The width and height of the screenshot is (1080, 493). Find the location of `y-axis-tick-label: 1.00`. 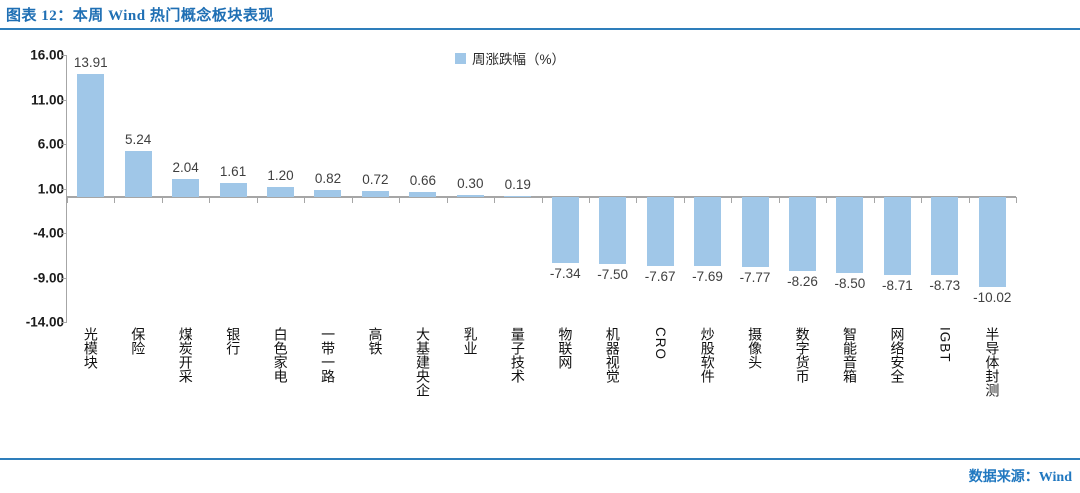

y-axis-tick-label: 1.00 is located at coordinates (50, 188).